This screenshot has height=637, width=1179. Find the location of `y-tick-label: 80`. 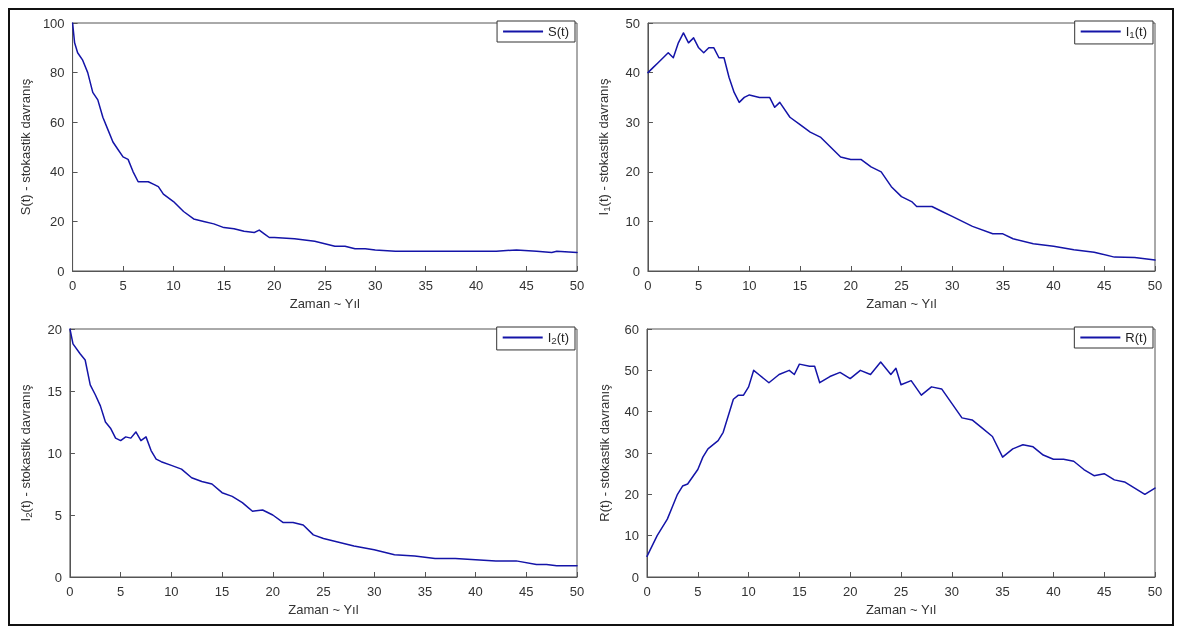

y-tick-label: 80 is located at coordinates (57, 73).